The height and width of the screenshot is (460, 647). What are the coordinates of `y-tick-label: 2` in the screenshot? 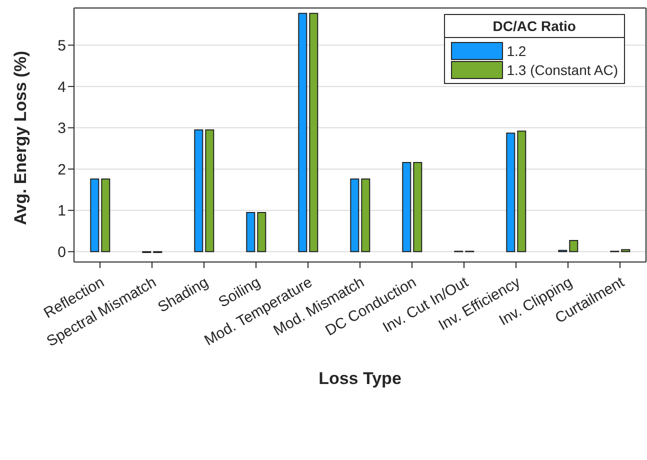 It's located at (62, 169).